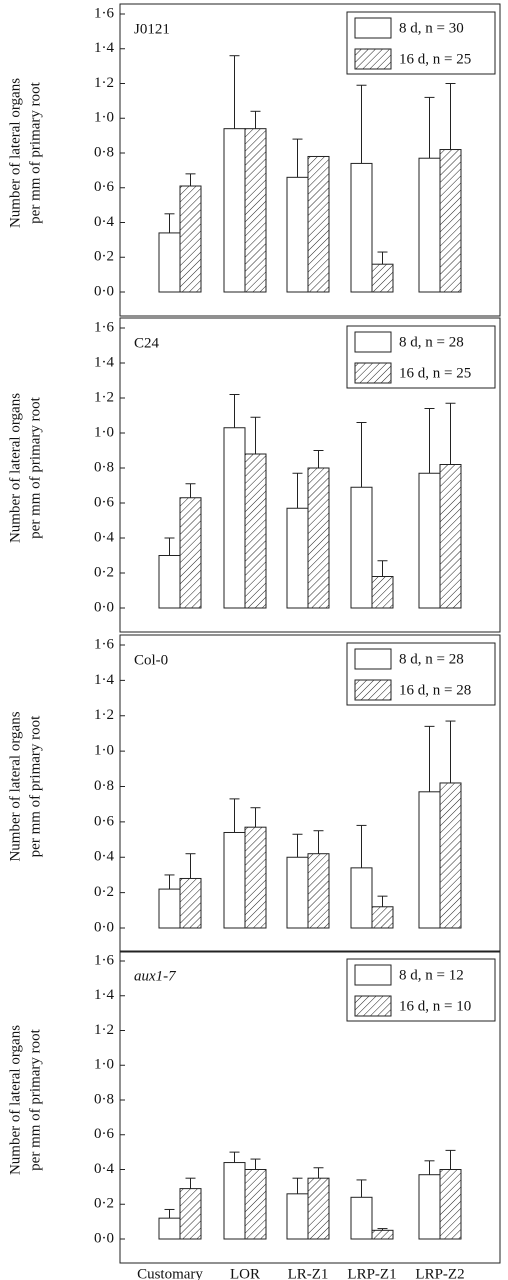 This screenshot has height=1280, width=508. I want to click on panel-label: J0121, so click(152, 29).